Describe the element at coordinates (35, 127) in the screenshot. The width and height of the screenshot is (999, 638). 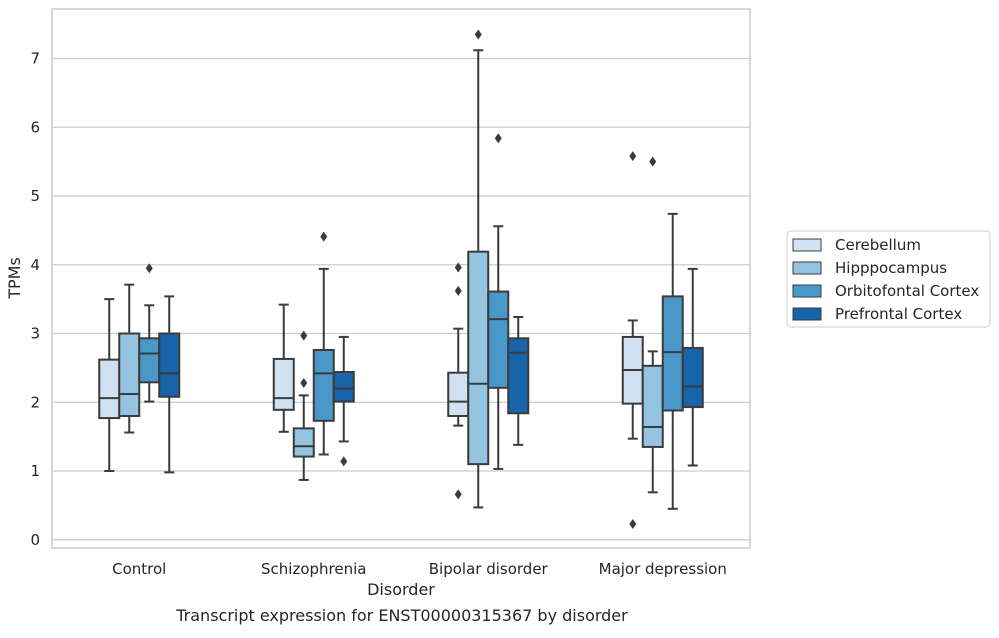
I see `y-tick-label: 6` at that location.